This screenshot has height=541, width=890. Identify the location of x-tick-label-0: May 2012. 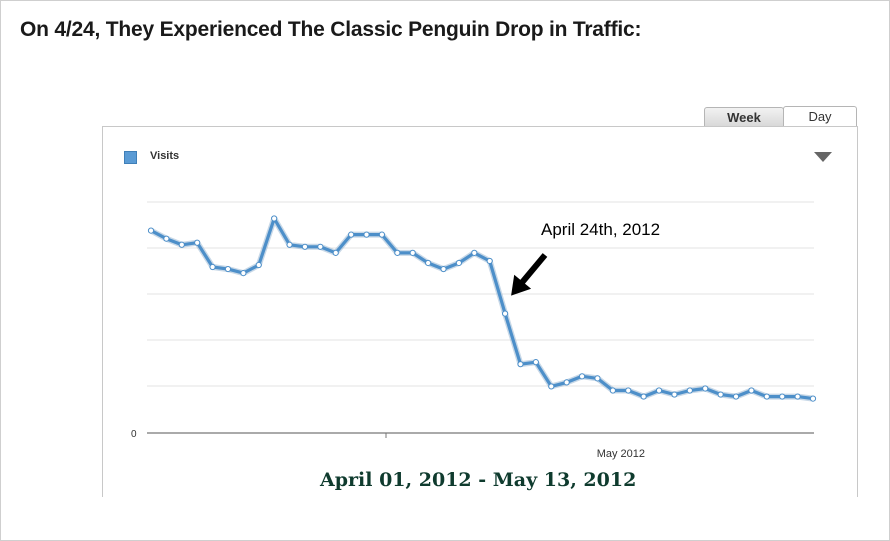
(621, 454).